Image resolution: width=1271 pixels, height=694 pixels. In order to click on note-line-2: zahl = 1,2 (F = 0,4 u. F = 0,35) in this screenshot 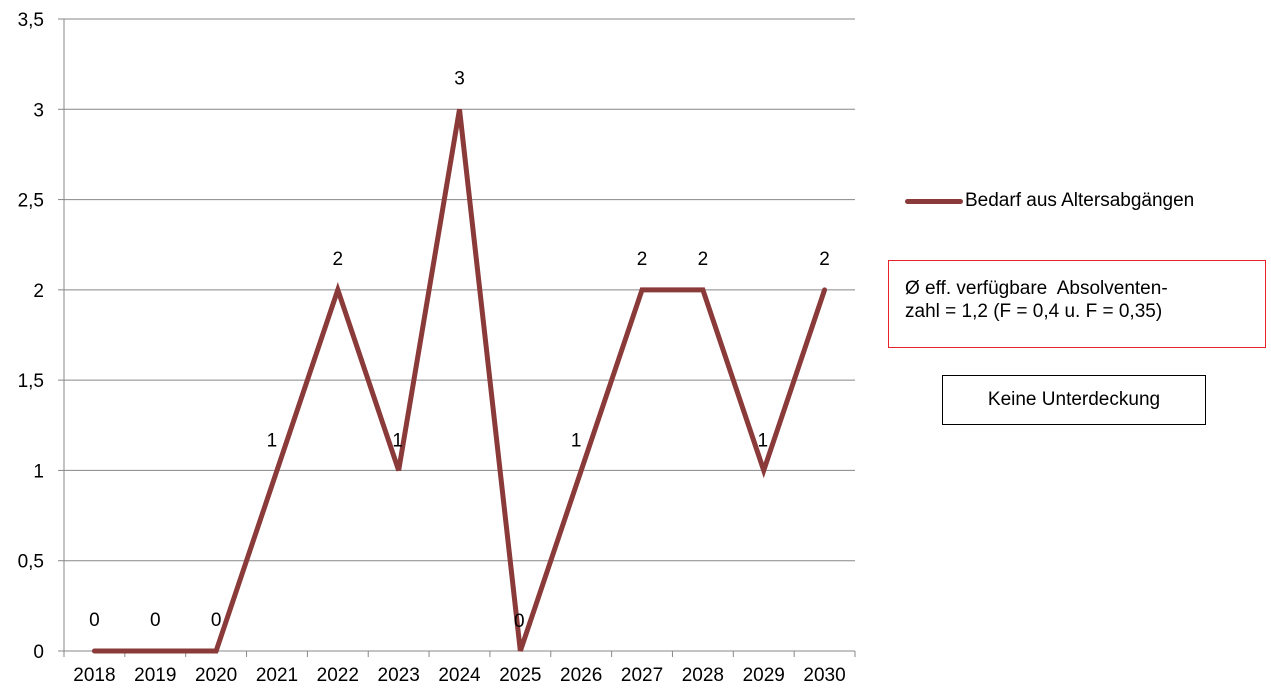, I will do `click(1034, 311)`.